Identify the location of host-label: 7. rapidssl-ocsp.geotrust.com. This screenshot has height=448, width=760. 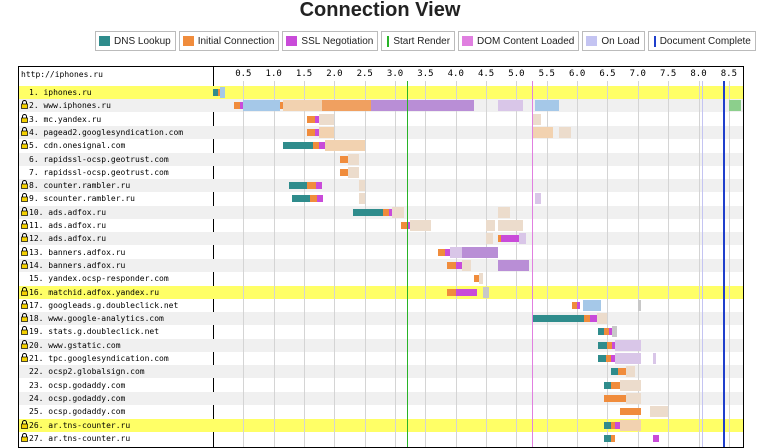
(99, 172).